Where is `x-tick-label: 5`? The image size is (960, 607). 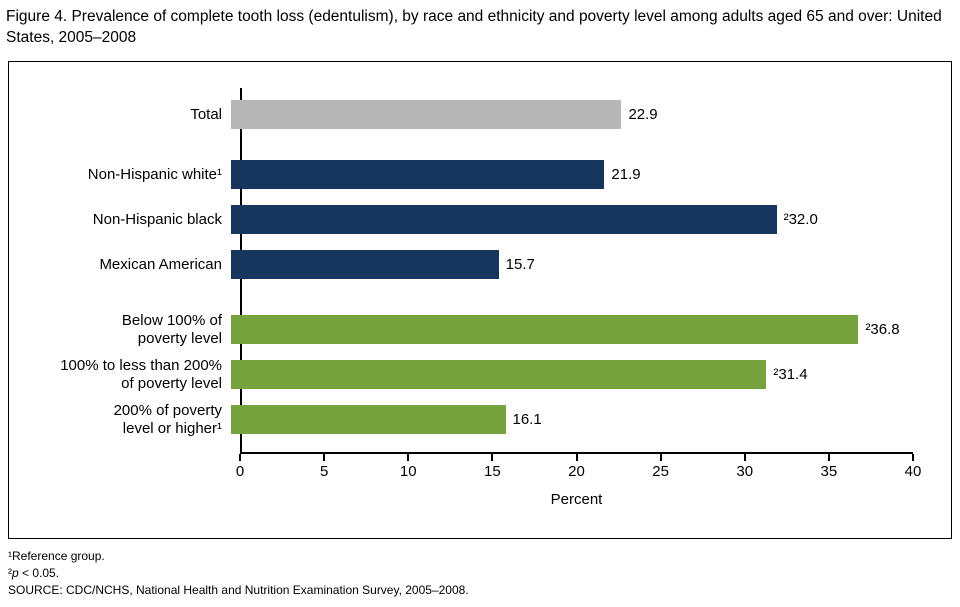
x-tick-label: 5 is located at coordinates (324, 471).